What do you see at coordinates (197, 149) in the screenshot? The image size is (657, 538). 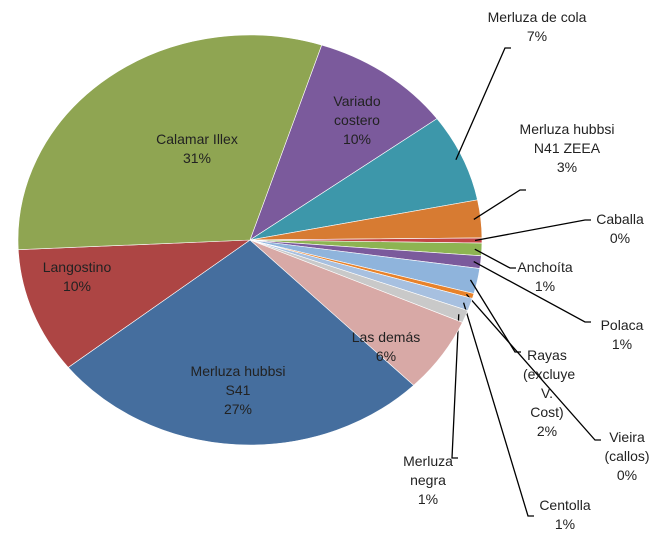 I see `slice-label: Calamar Illex 31%` at bounding box center [197, 149].